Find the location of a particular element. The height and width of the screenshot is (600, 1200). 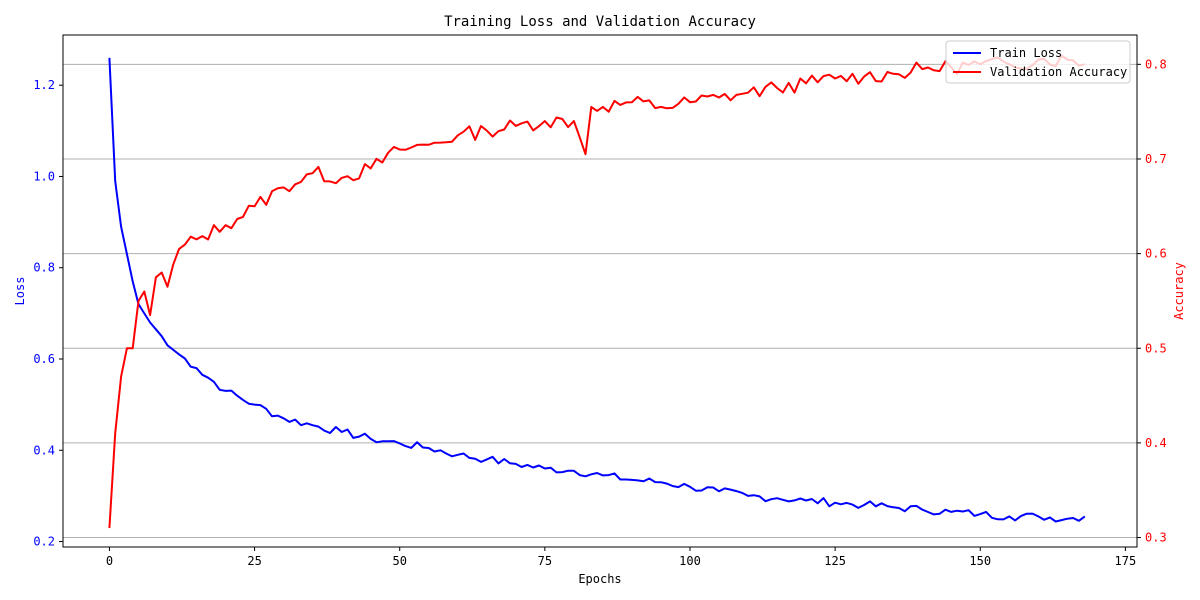

legend: Train Loss Validation Accuracy is located at coordinates (1038, 62).